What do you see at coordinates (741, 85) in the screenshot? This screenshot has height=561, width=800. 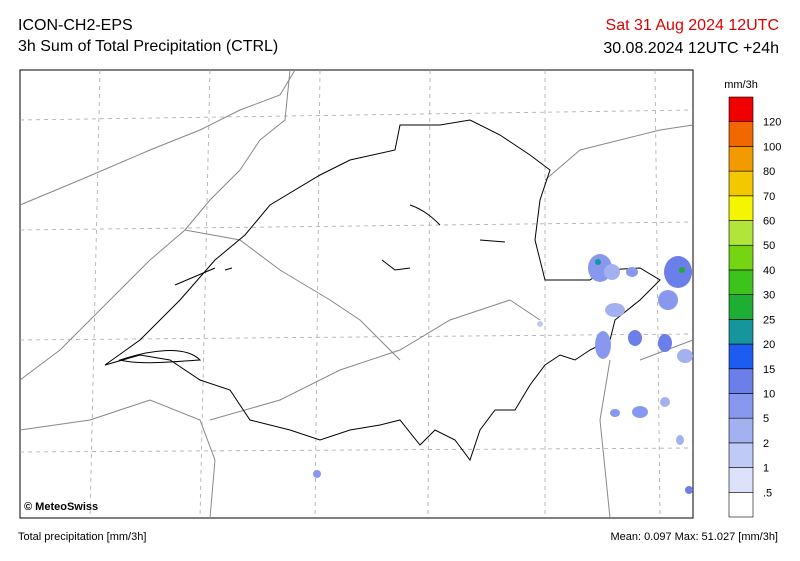 I see `legend-unit: mm/3h` at bounding box center [741, 85].